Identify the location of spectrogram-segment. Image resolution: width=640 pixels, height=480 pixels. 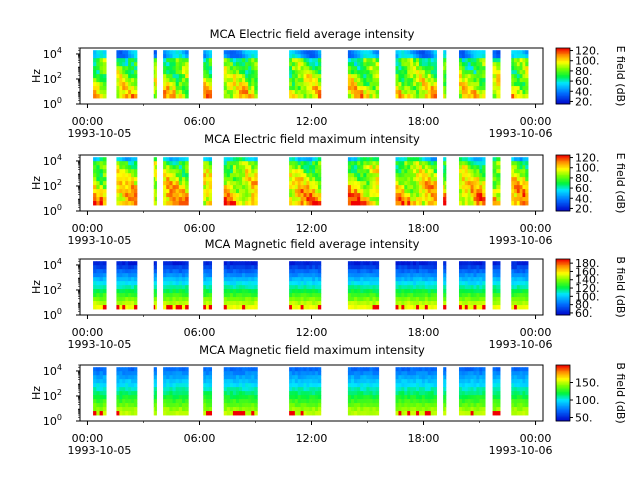
(363, 391).